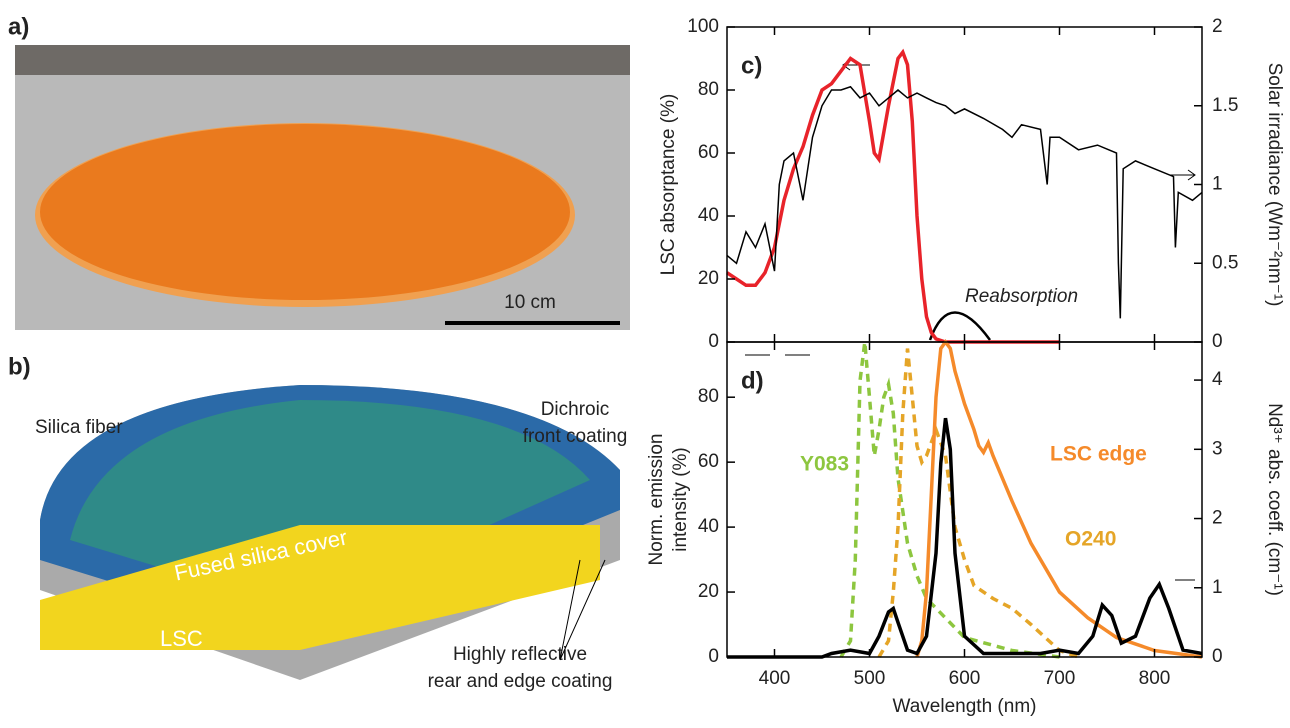 This screenshot has height=728, width=1290. What do you see at coordinates (1274, 499) in the screenshot?
I see `y2-axis-label: Nd³⁺ abs. coeff. (cm⁻¹)` at bounding box center [1274, 499].